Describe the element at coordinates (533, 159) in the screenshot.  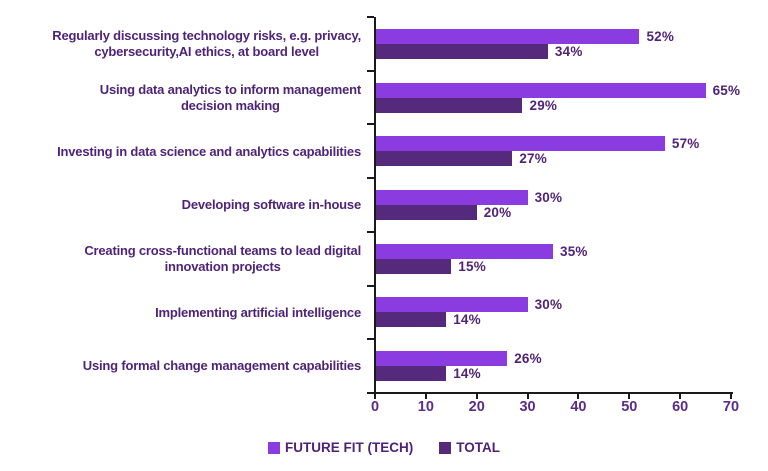
I see `value-label: 27%` at that location.